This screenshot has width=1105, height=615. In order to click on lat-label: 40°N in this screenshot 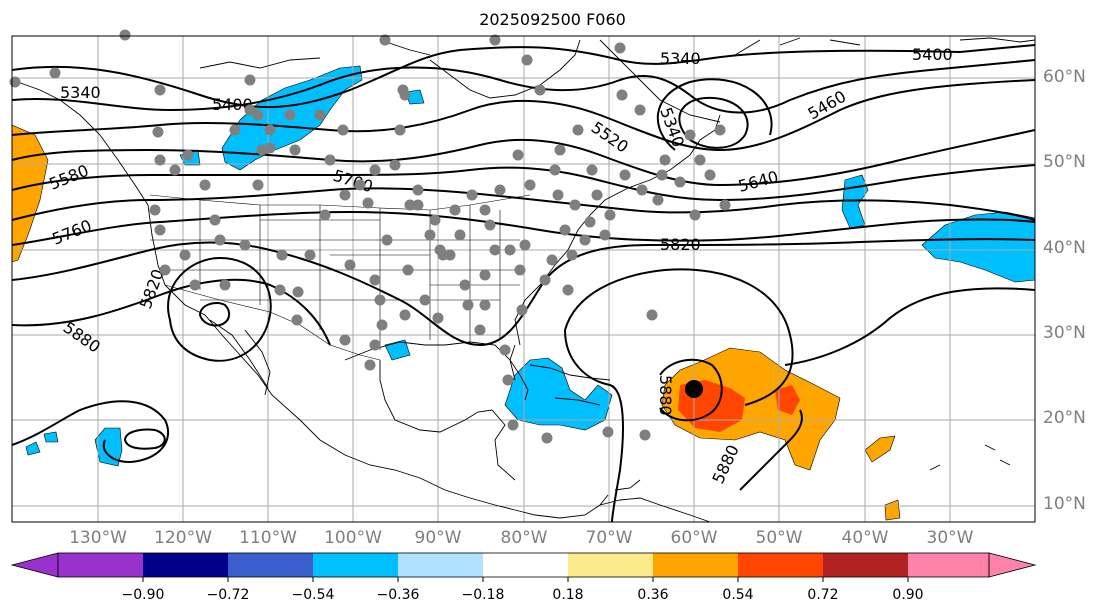, I will do `click(1064, 248)`.